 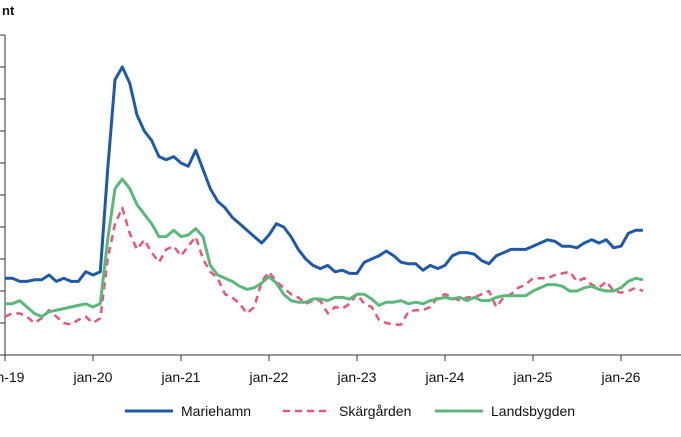 I want to click on y-axis, so click(x=3, y=195).